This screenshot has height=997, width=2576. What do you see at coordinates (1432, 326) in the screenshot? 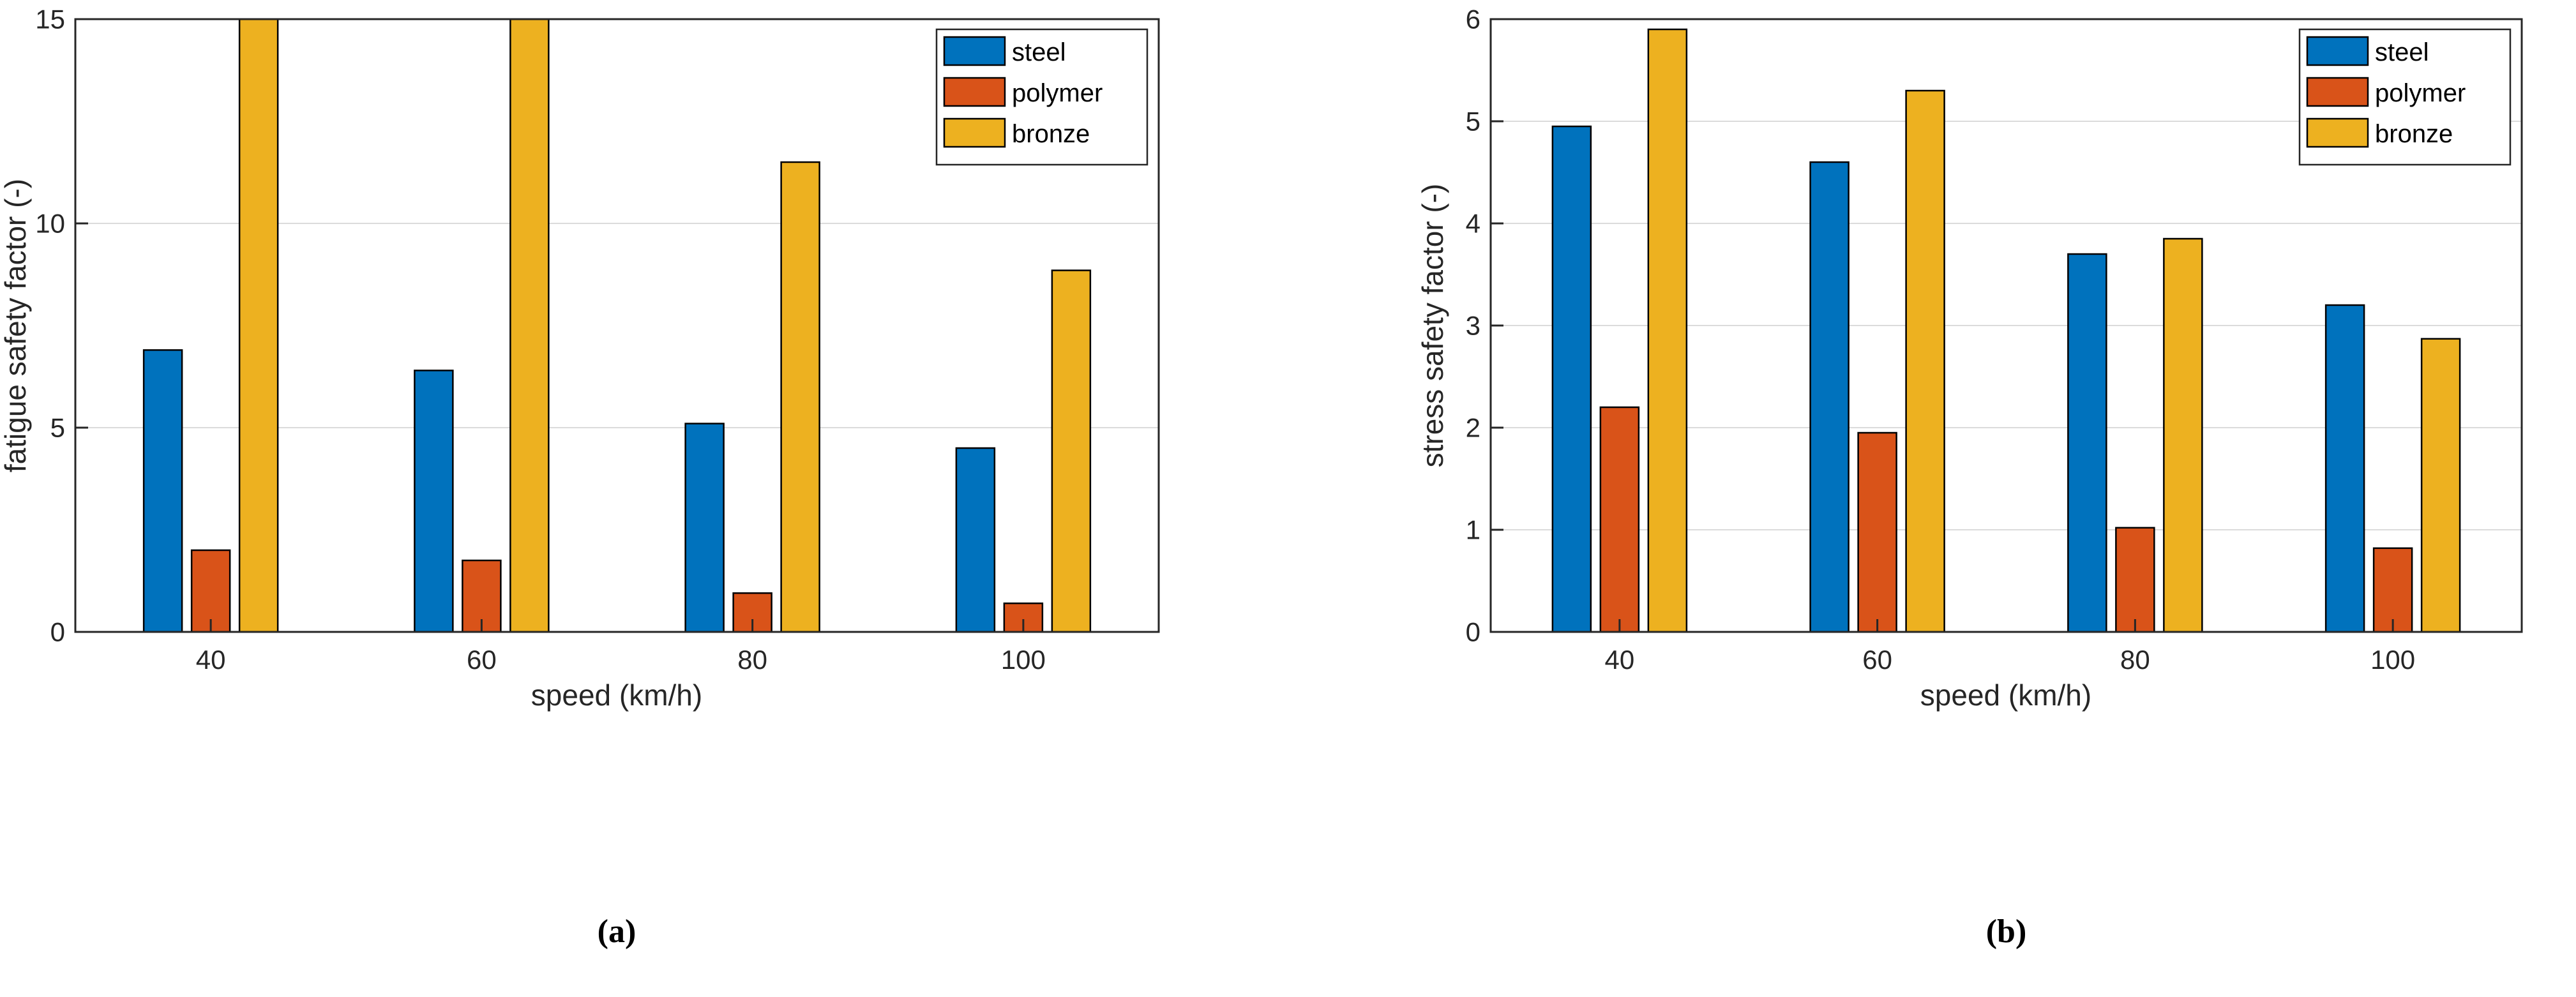
I see `chart-b-y-axis-label: stress safety factor (-)` at bounding box center [1432, 326].